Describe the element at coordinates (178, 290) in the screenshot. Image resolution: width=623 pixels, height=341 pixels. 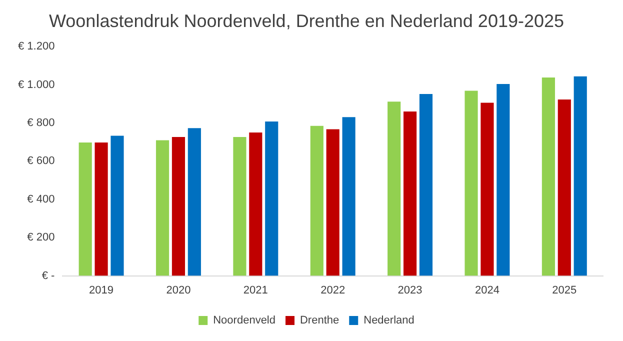
I see `x-tick-label: 2020` at that location.